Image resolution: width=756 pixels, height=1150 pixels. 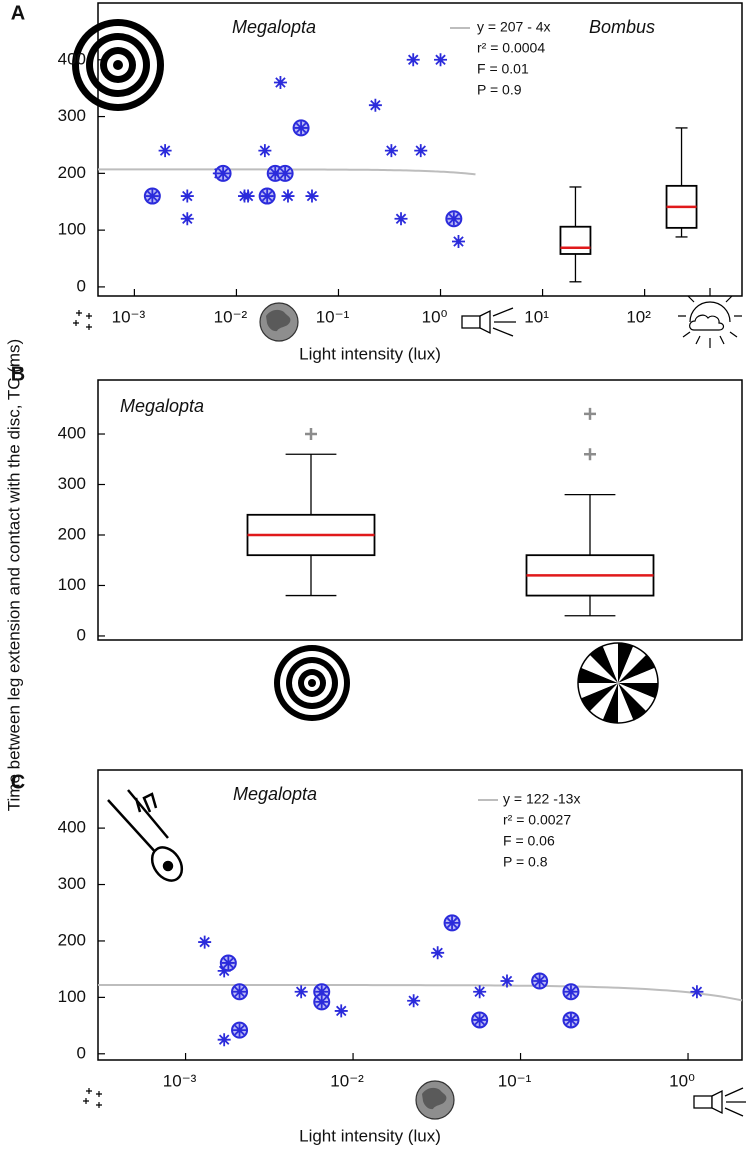 I want to click on x-tick-label: 10⁻³, so click(x=129, y=316).